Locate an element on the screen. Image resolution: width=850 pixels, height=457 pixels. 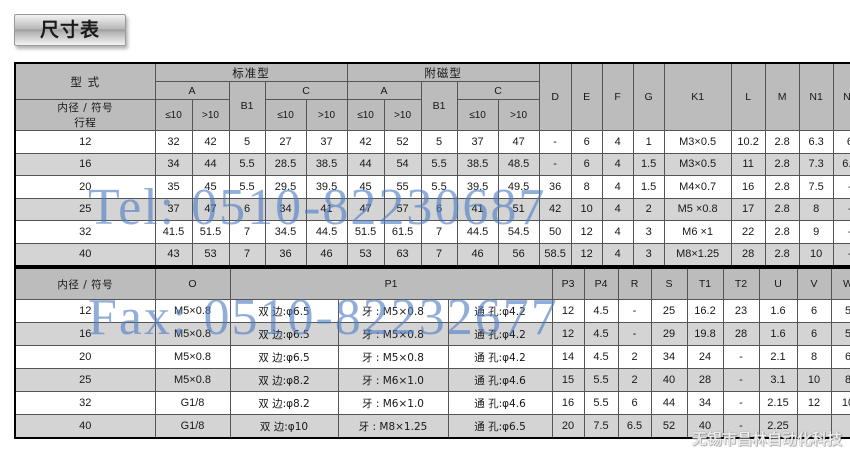
cell-mB1: 5 is located at coordinates (439, 142).